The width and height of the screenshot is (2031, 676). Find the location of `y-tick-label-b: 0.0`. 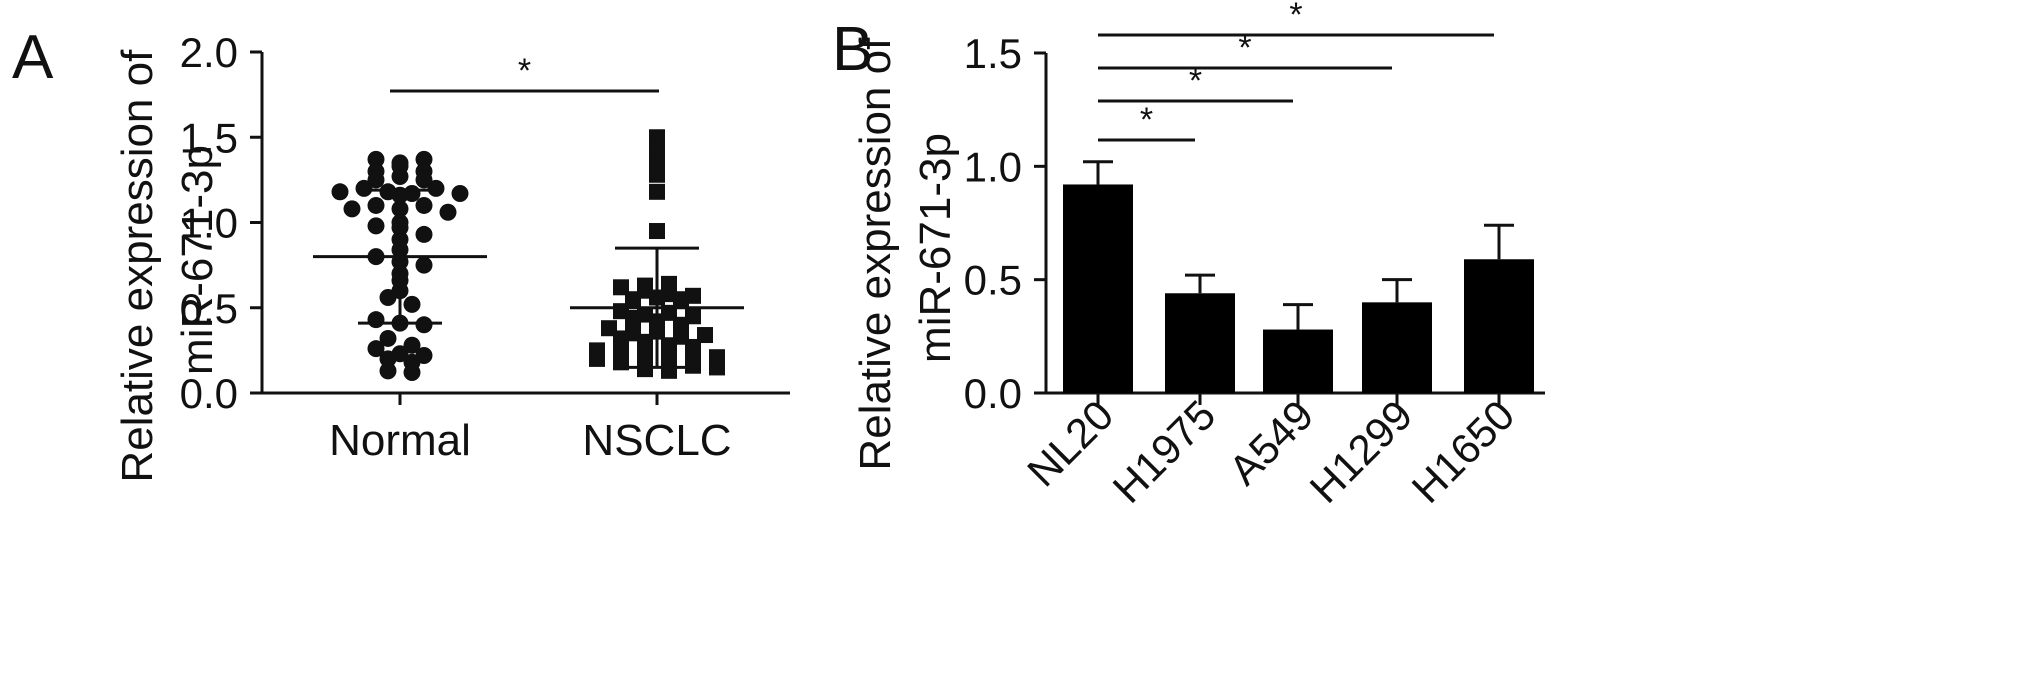

y-tick-label-b: 0.0 is located at coordinates (993, 393).